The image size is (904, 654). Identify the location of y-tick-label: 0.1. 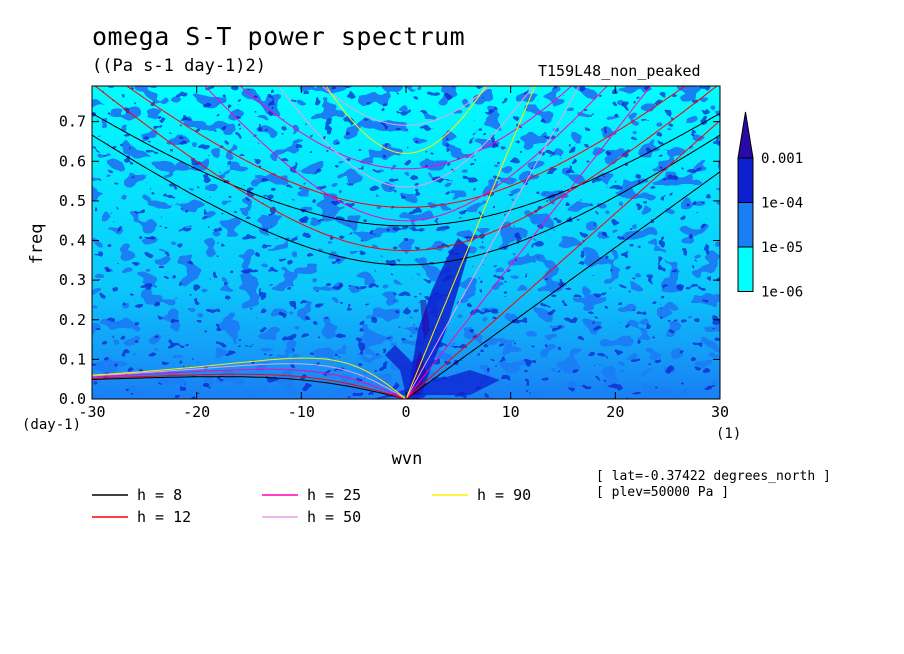
(72, 359).